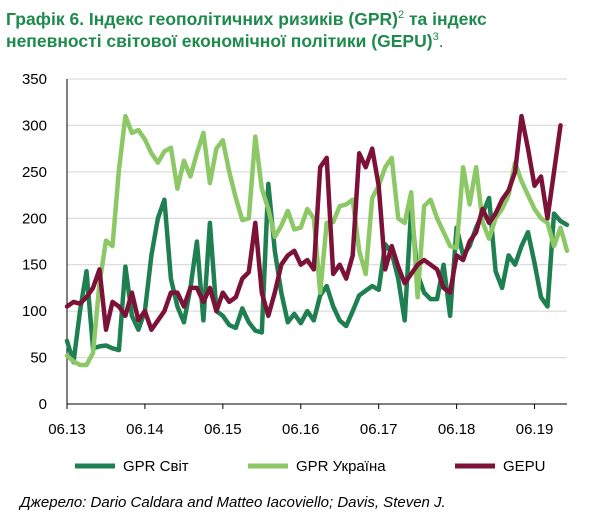  What do you see at coordinates (67, 429) in the screenshot?
I see `x-tick-label: 06.13` at bounding box center [67, 429].